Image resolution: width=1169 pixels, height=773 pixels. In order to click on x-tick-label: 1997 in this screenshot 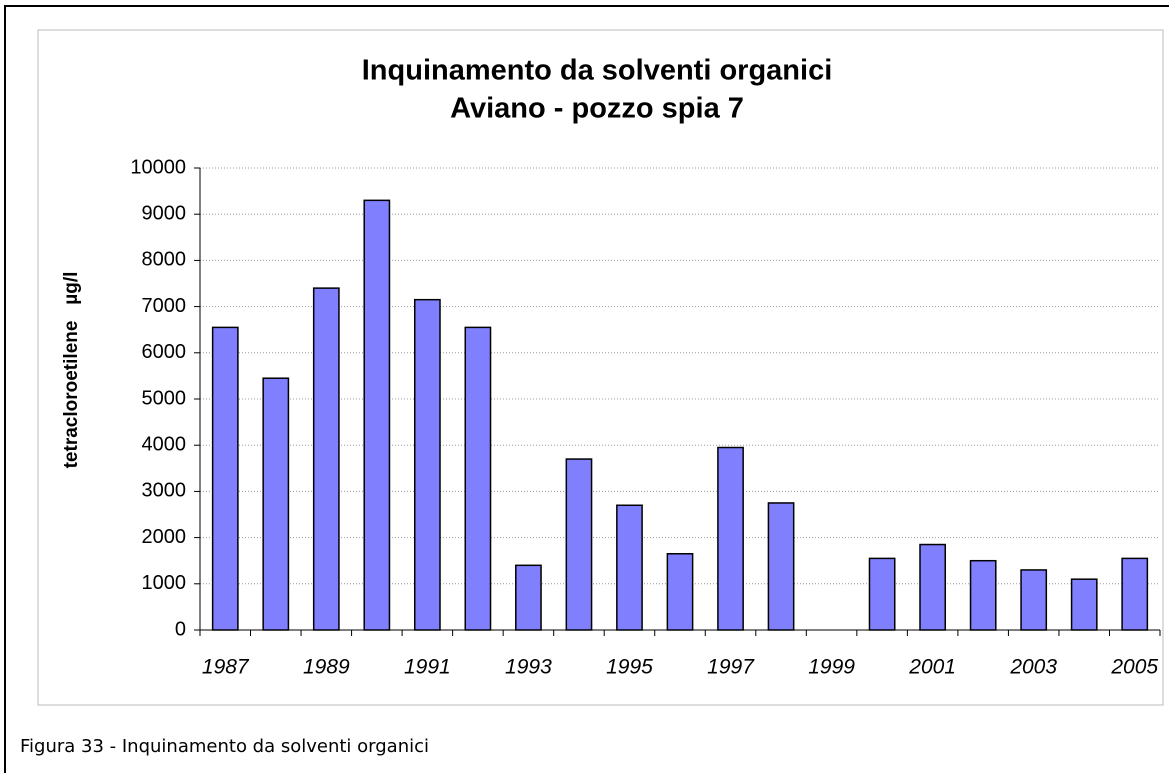, I will do `click(731, 667)`.